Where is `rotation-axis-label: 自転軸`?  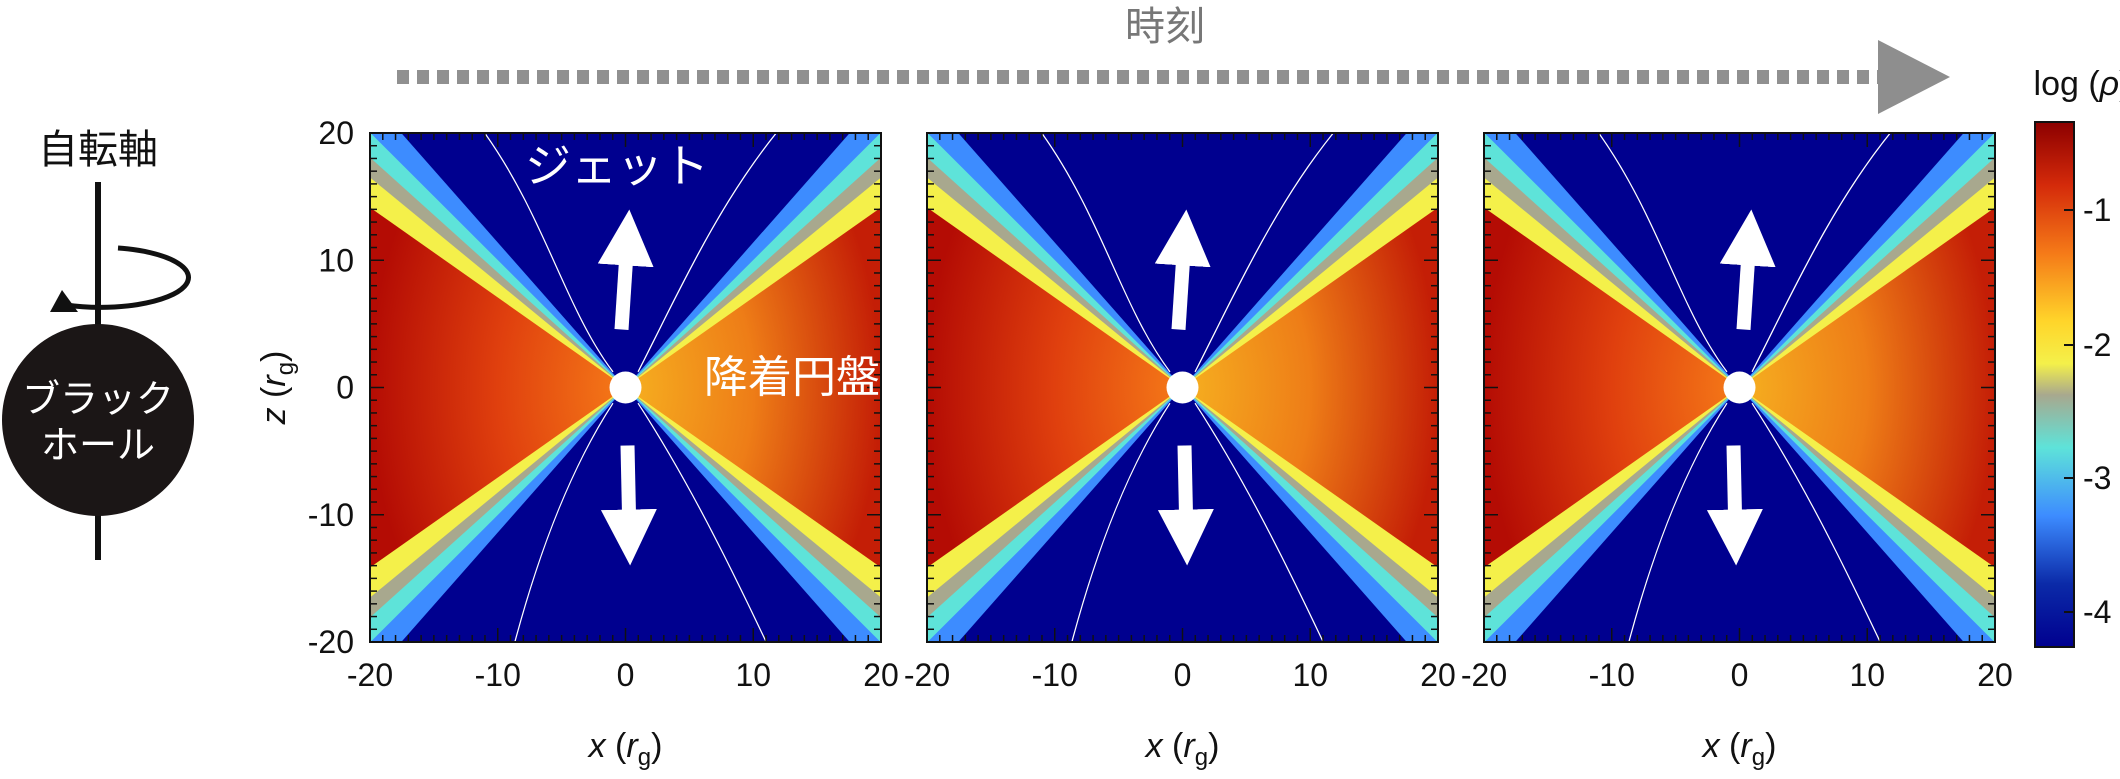 rotation-axis-label: 自転軸 is located at coordinates (98, 150).